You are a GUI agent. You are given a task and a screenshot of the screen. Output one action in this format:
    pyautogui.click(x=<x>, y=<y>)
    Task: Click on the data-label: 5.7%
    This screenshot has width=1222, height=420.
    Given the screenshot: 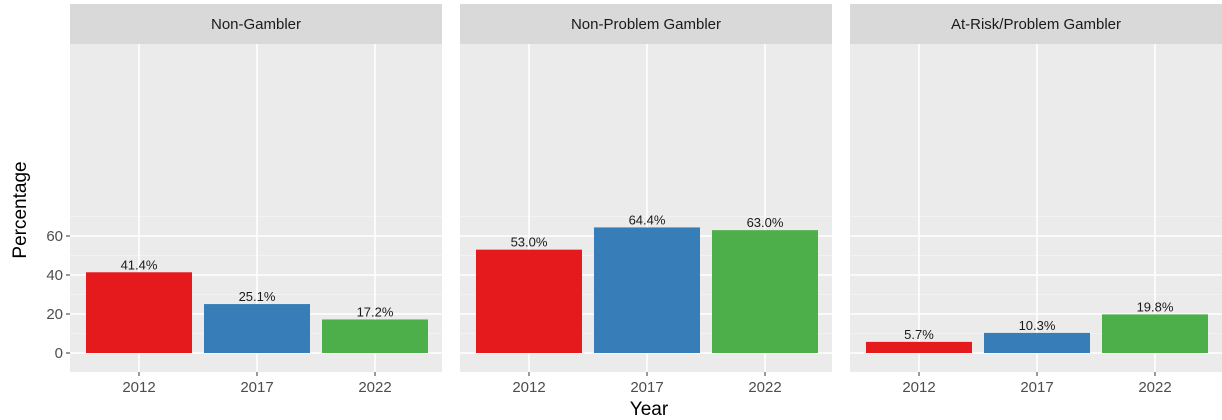 What is the action you would take?
    pyautogui.click(x=919, y=334)
    